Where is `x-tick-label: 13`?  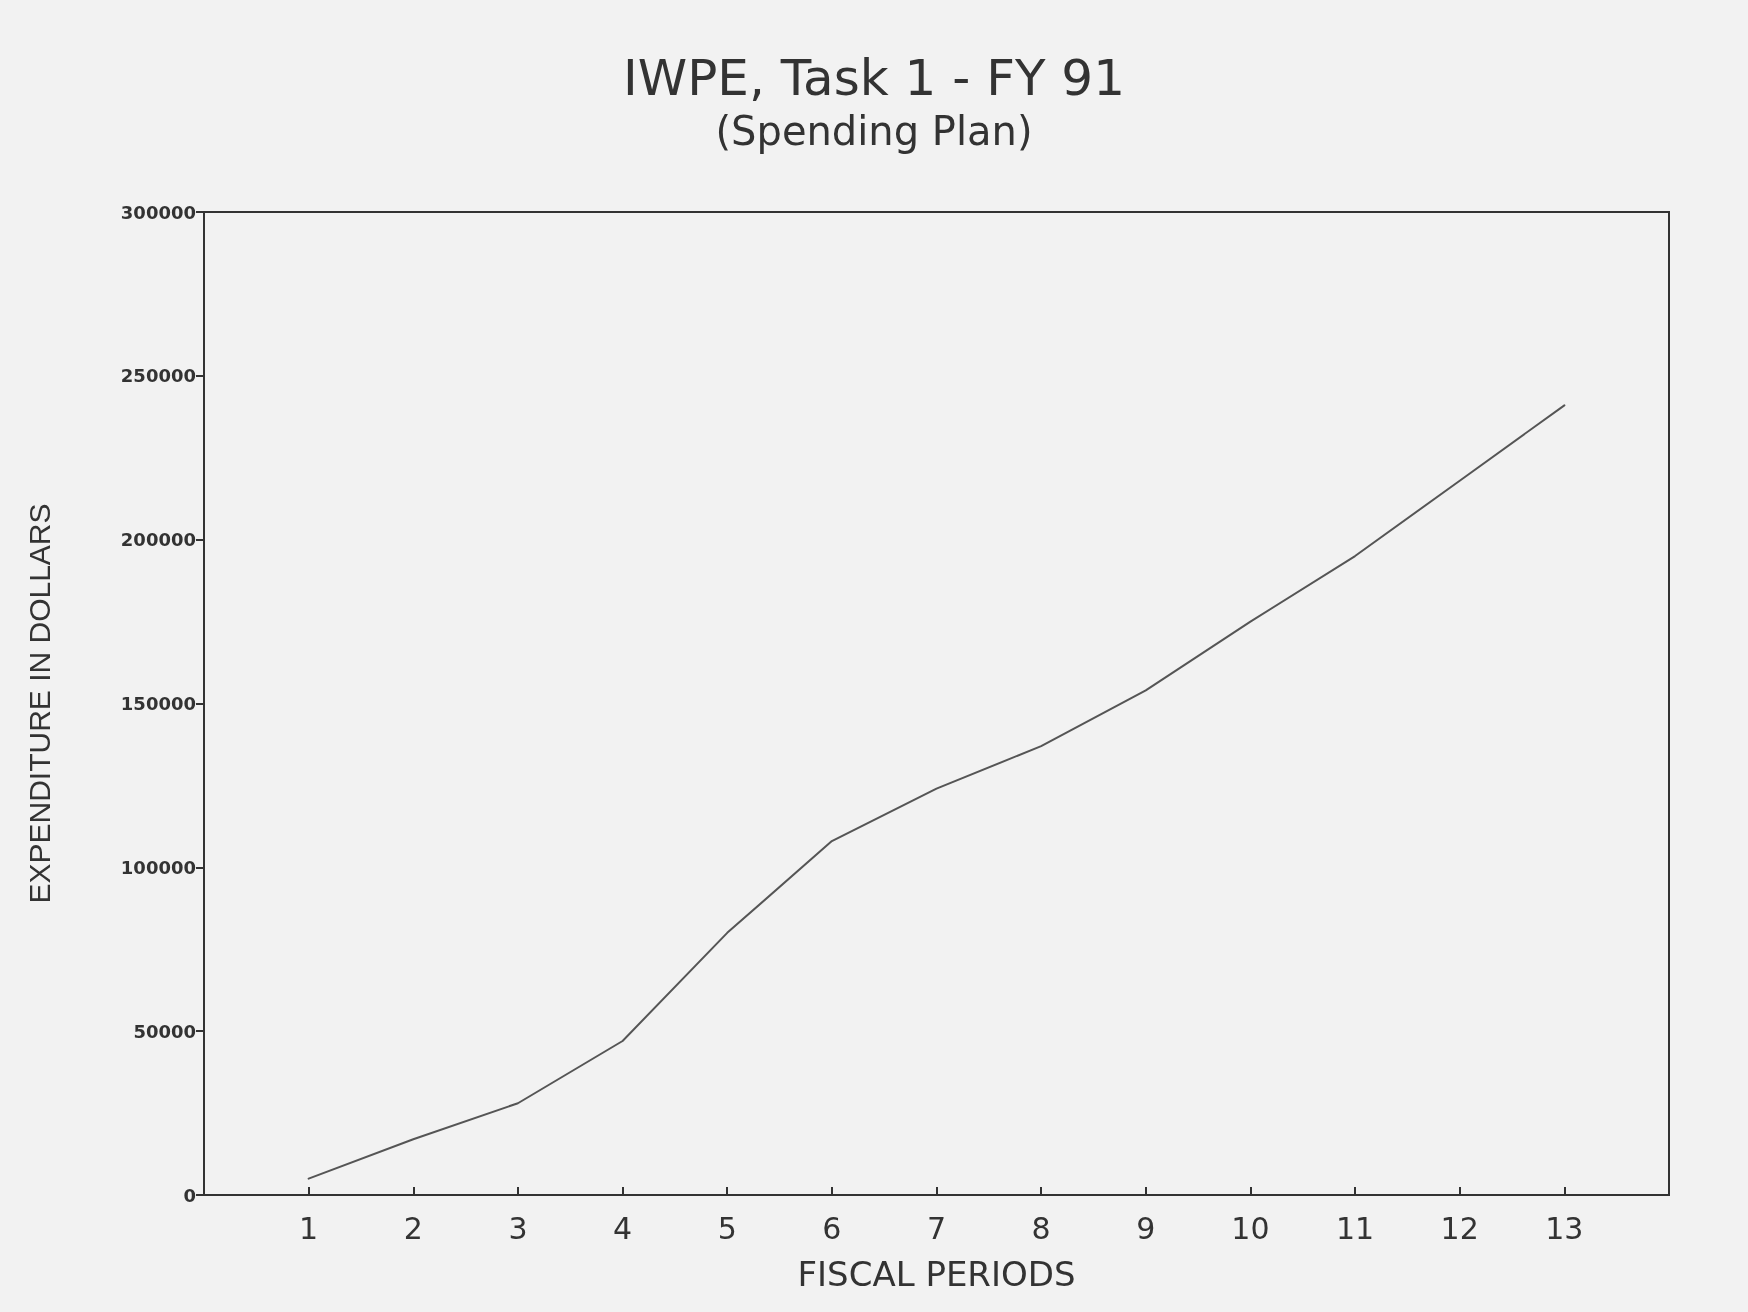 x-tick-label: 13 is located at coordinates (1564, 1228).